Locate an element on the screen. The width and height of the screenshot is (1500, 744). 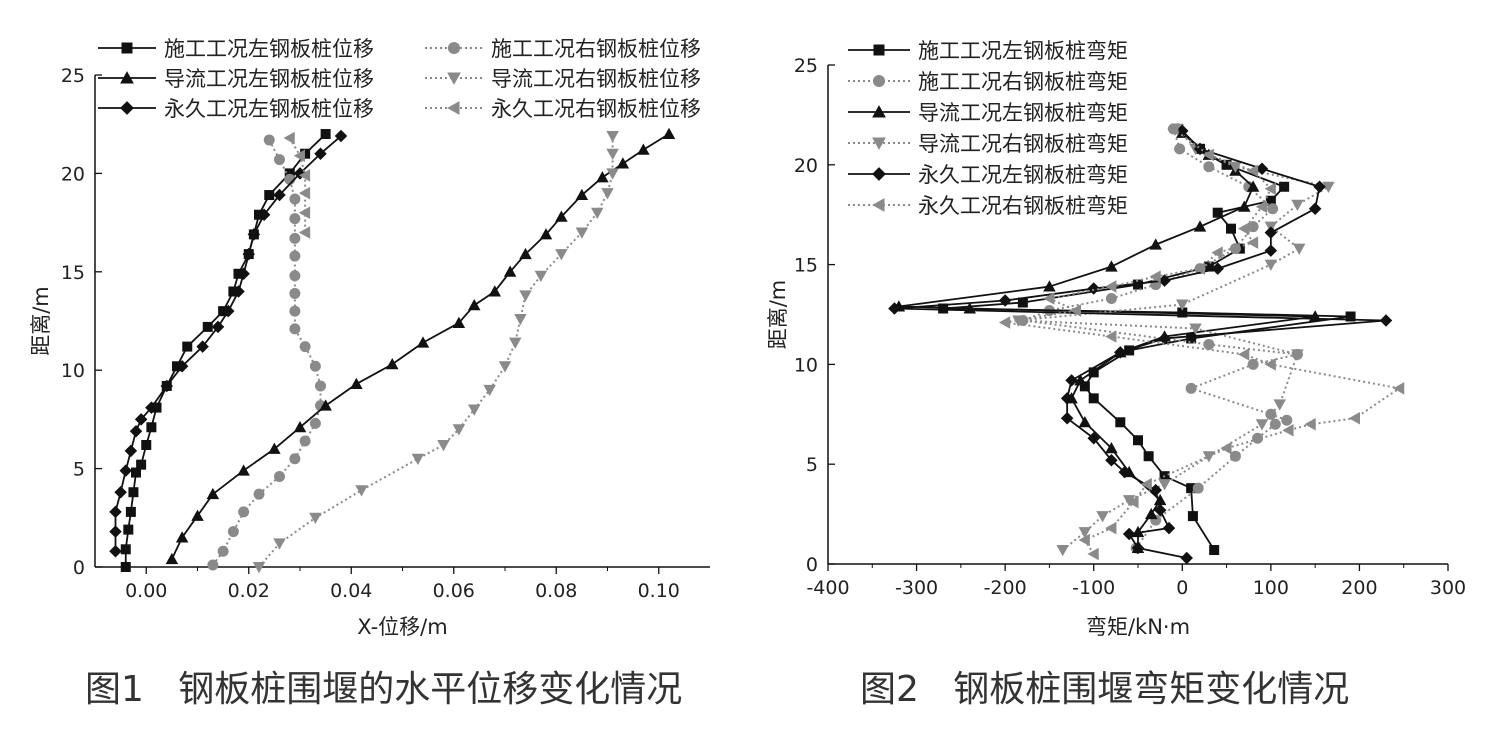
figure-2-caption: 图2 钢板桩围堰弯矩变化情况 is located at coordinates (1105, 689).